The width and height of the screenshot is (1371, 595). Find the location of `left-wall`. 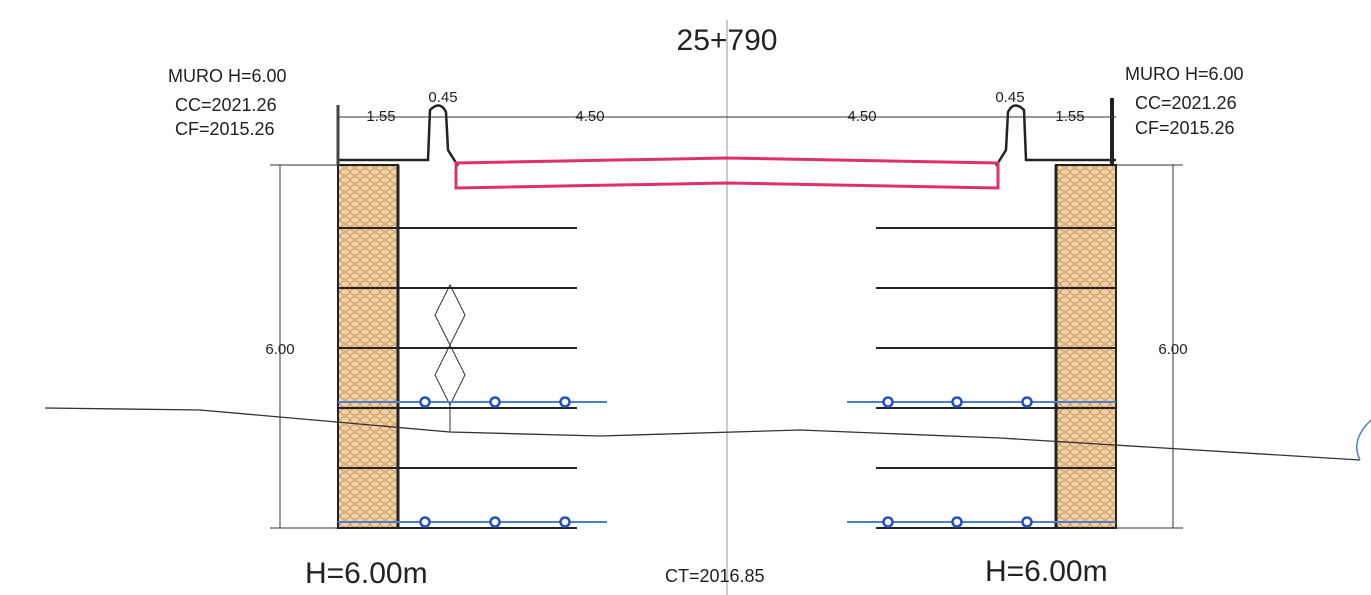

left-wall is located at coordinates (401, 316).